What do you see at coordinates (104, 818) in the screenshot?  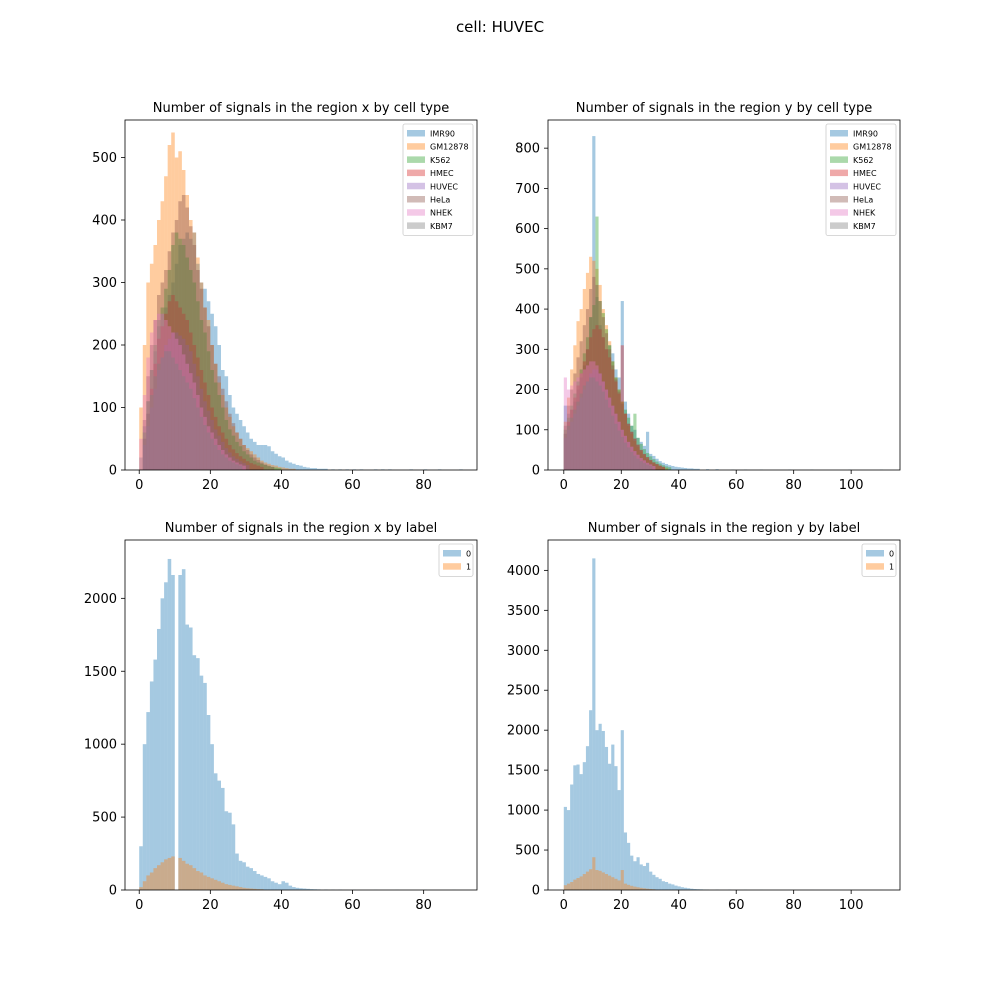 I see `y-tick-label: 500` at bounding box center [104, 818].